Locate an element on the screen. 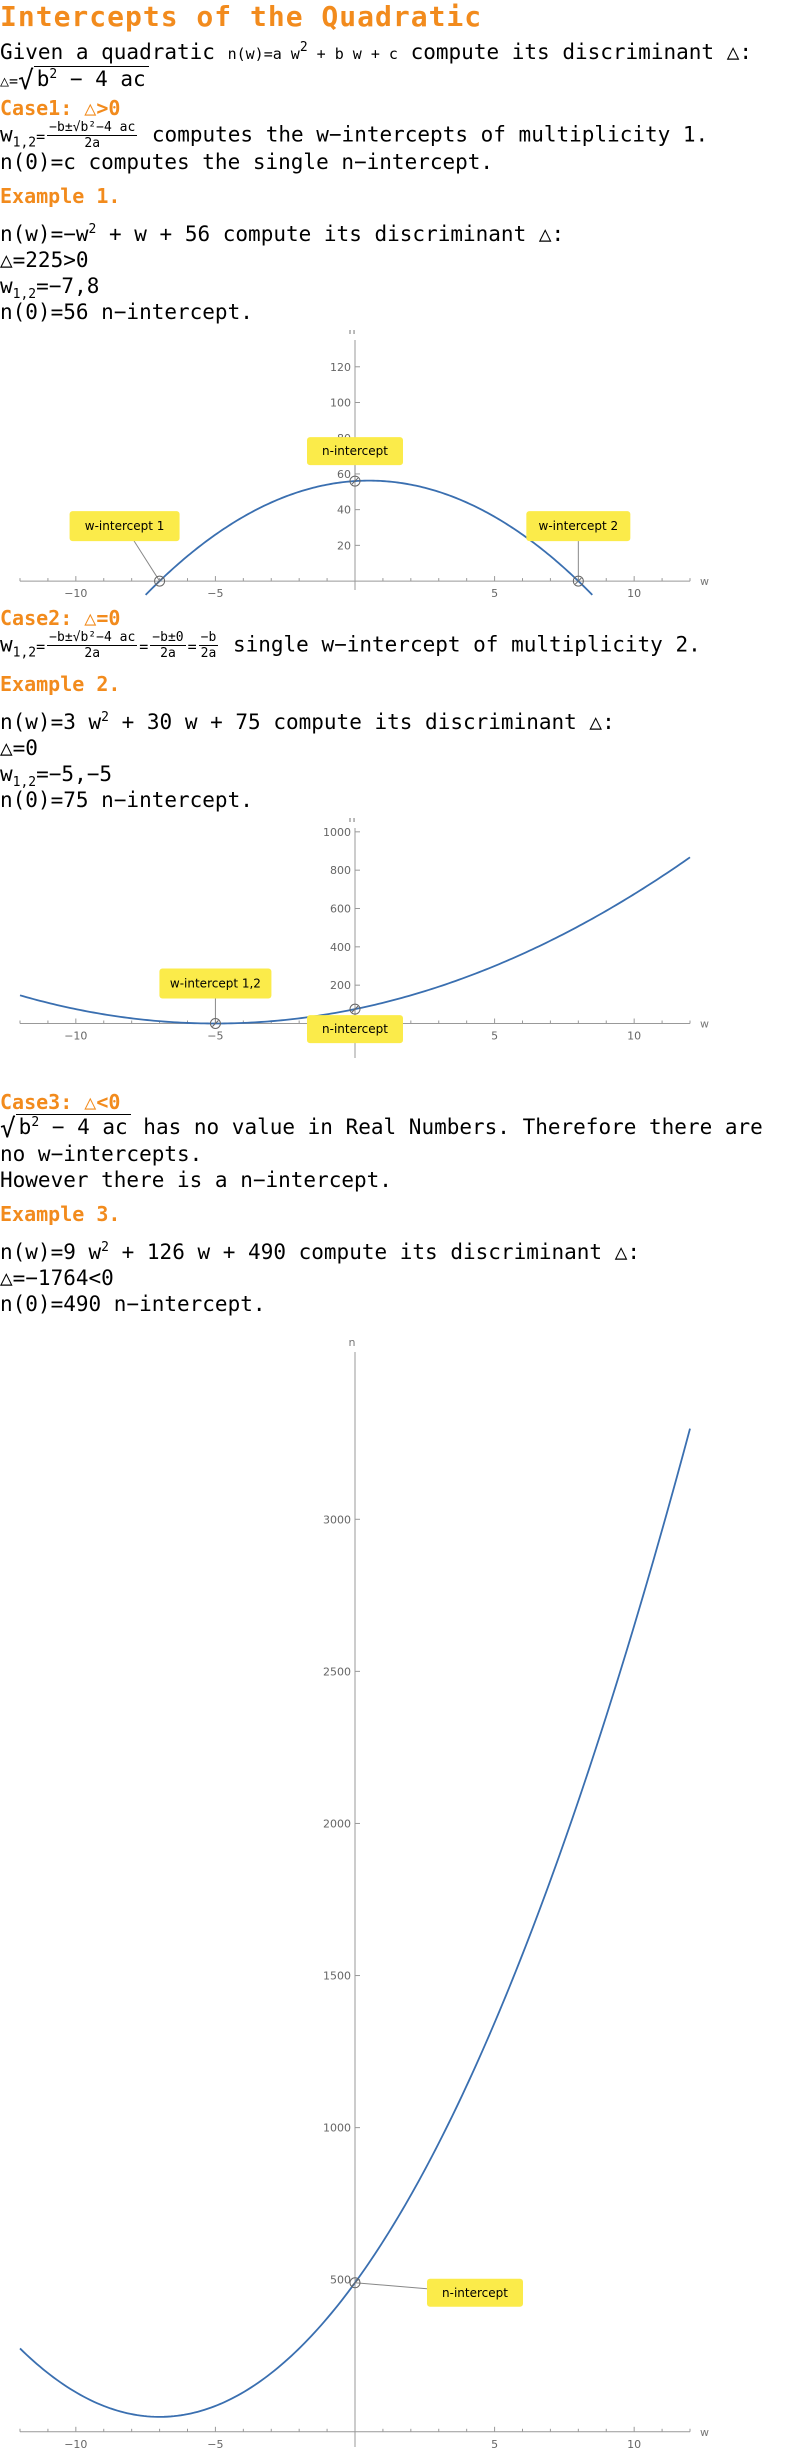  y-tick-label: 2500 is located at coordinates (337, 1671).